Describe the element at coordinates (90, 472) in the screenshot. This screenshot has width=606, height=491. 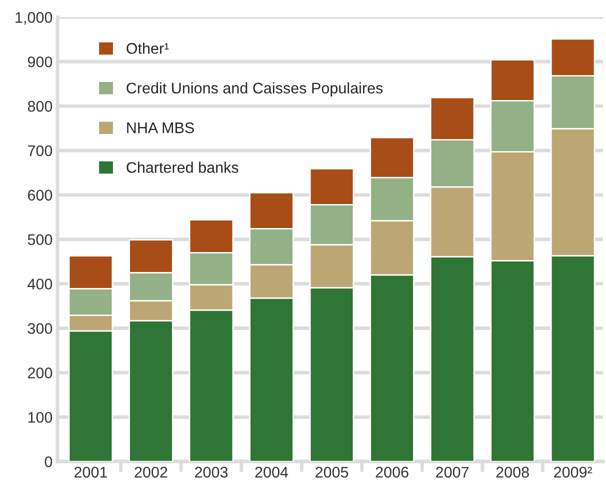
I see `x-tick-label: 2001` at that location.